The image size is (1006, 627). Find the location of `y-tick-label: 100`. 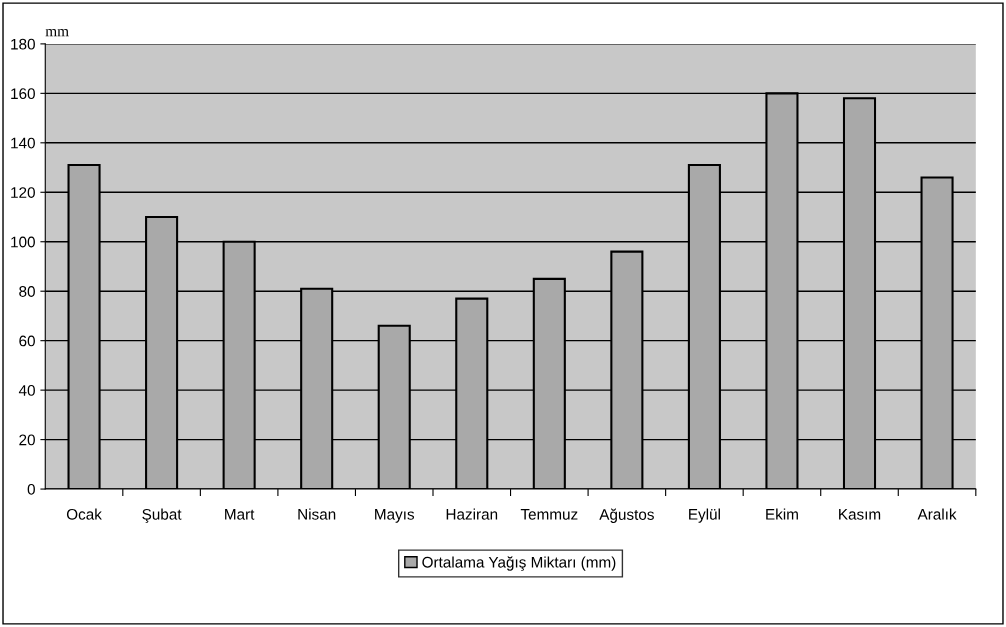

y-tick-label: 100 is located at coordinates (23, 242).